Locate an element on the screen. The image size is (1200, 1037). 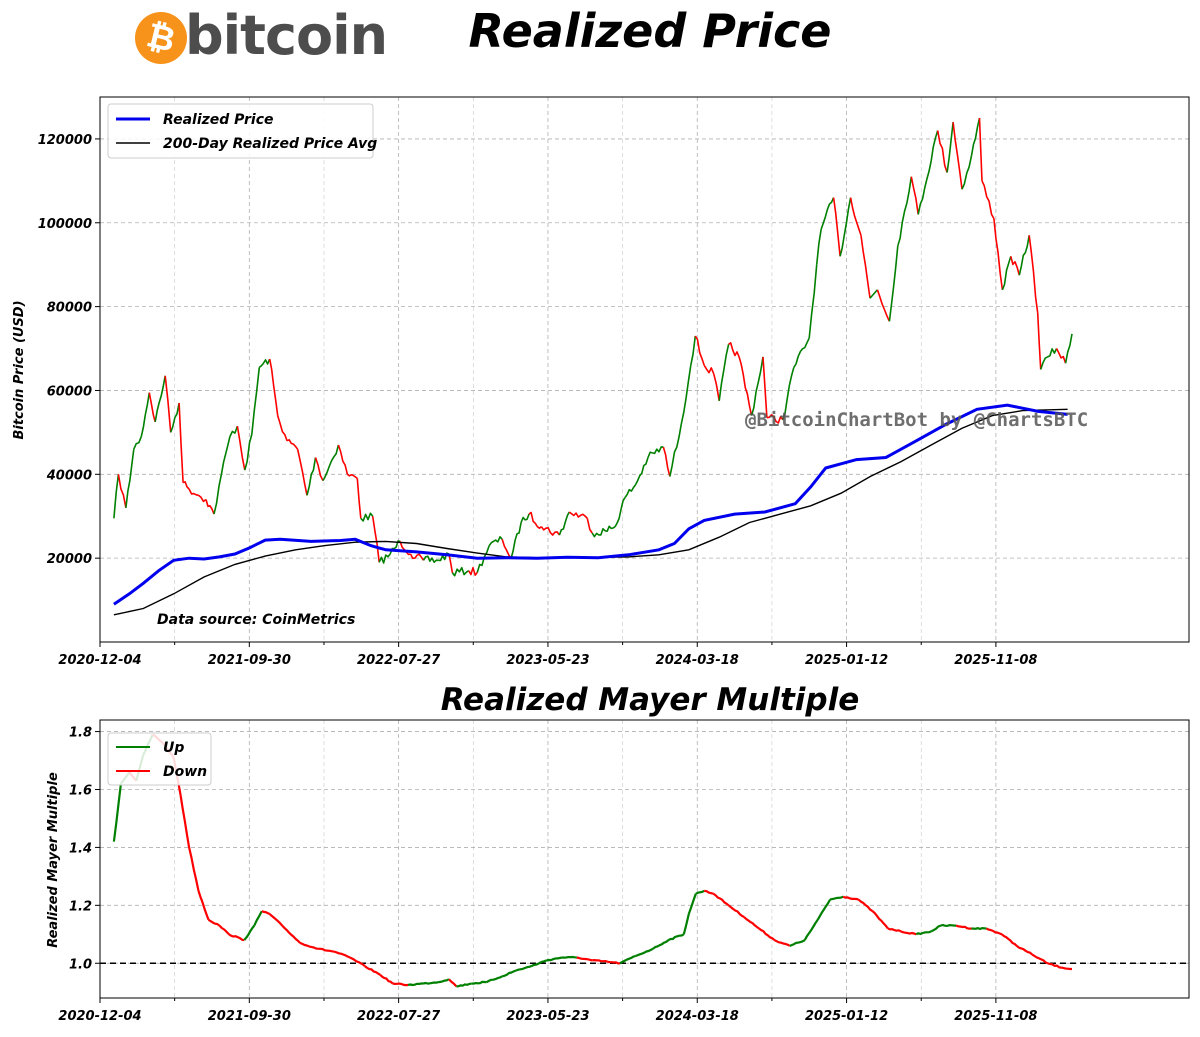
data-source-note: Data source: CoinMetrics is located at coordinates (256, 620).